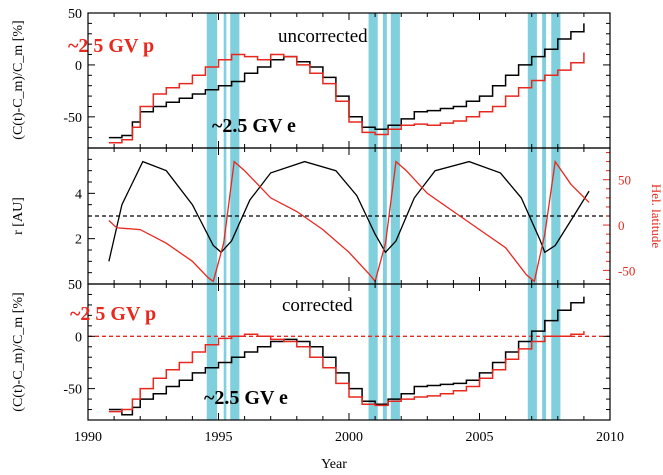  I want to click on middle-y-label: 4, so click(78, 194).